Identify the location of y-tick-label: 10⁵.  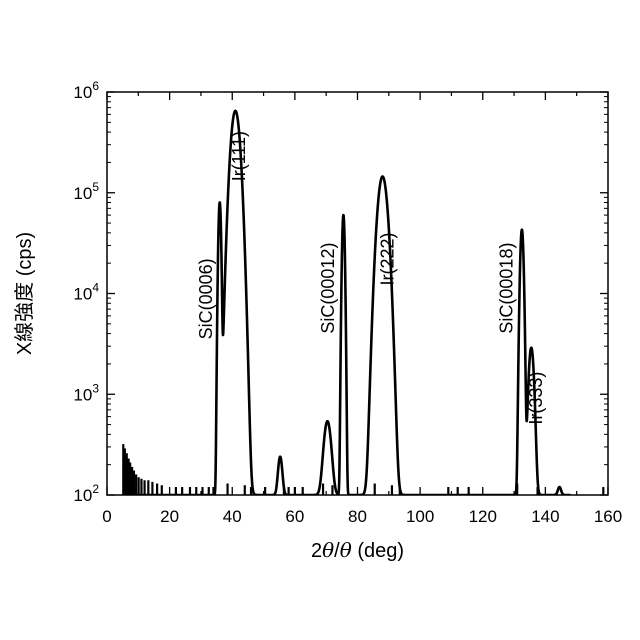
(86, 191).